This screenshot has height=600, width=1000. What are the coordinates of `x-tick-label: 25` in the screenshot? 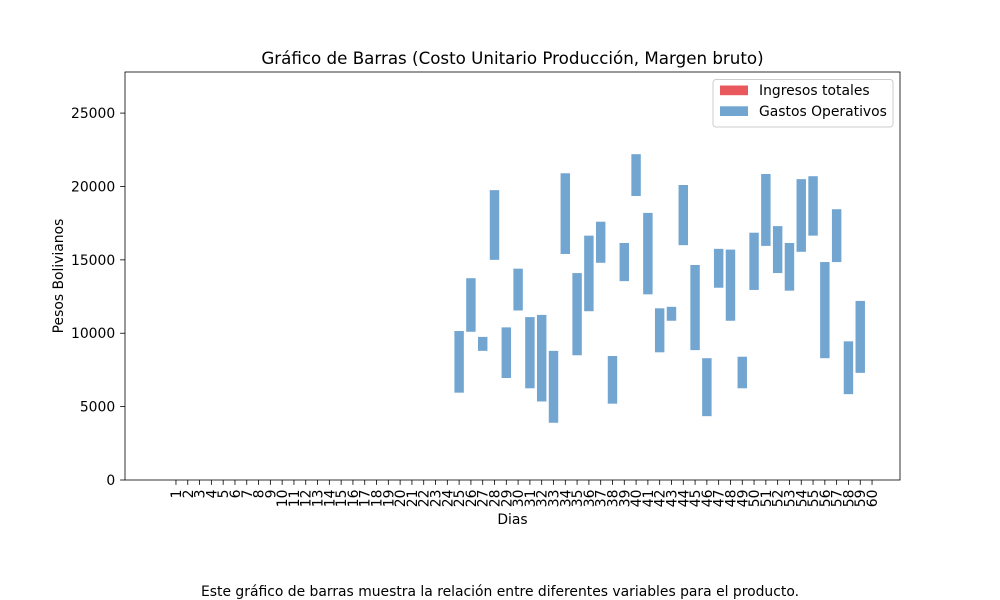 It's located at (460, 499).